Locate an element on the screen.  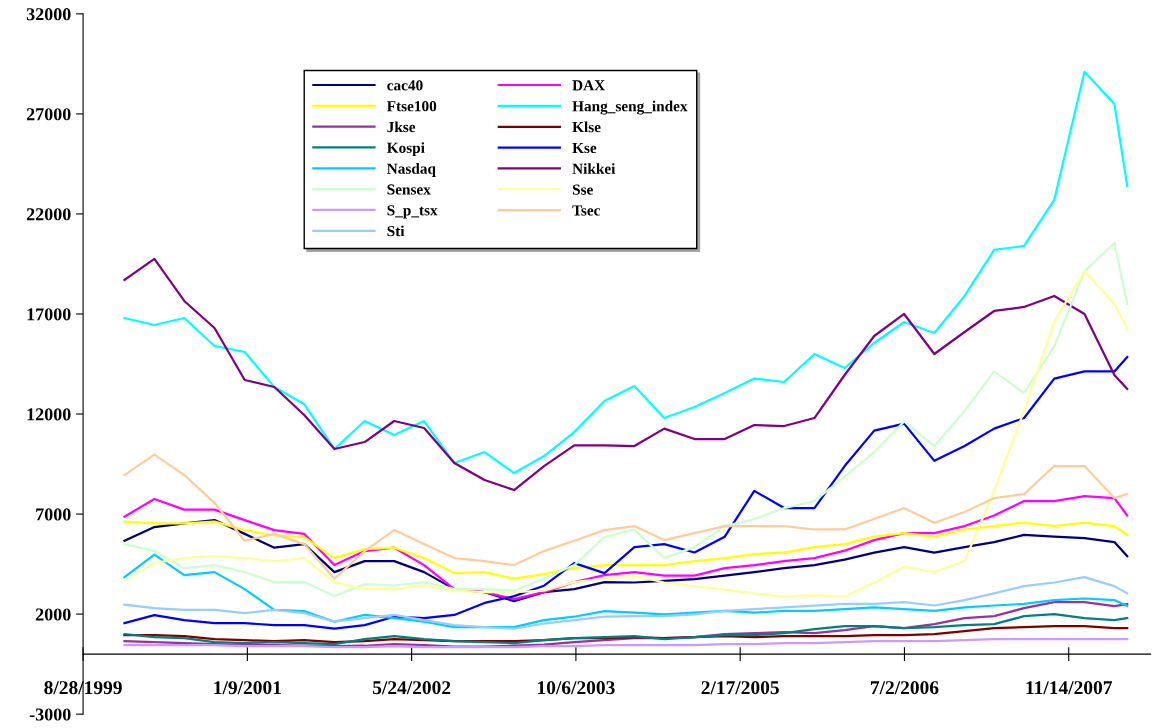
legend-label: Hang_seng_index is located at coordinates (630, 107).